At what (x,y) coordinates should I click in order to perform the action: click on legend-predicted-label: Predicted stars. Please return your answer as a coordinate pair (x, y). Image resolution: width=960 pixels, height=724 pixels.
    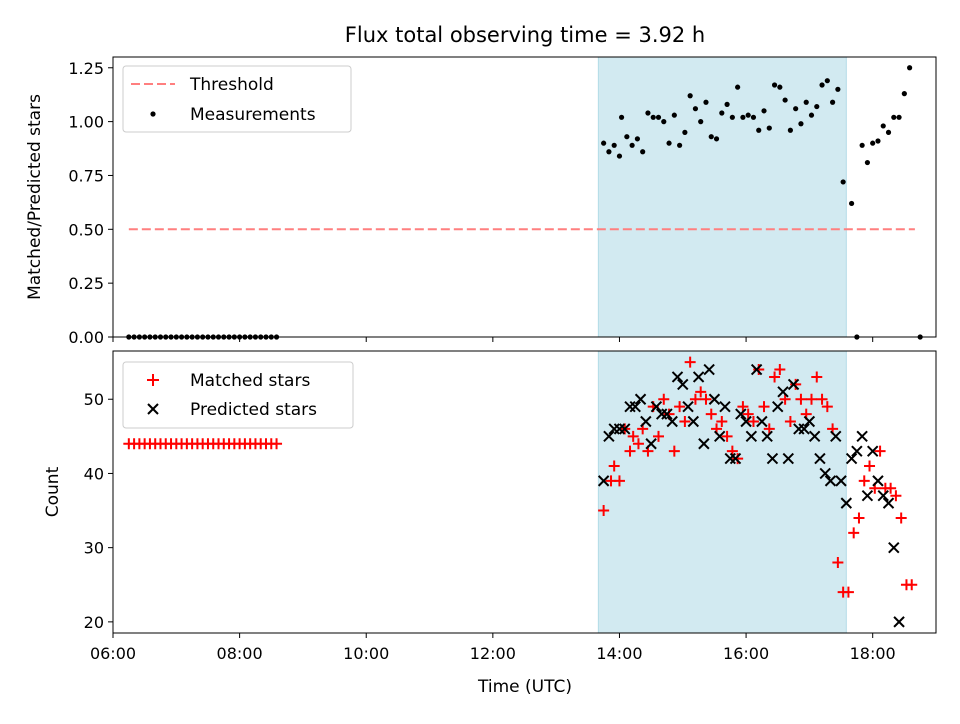
    Looking at the image, I should click on (253, 410).